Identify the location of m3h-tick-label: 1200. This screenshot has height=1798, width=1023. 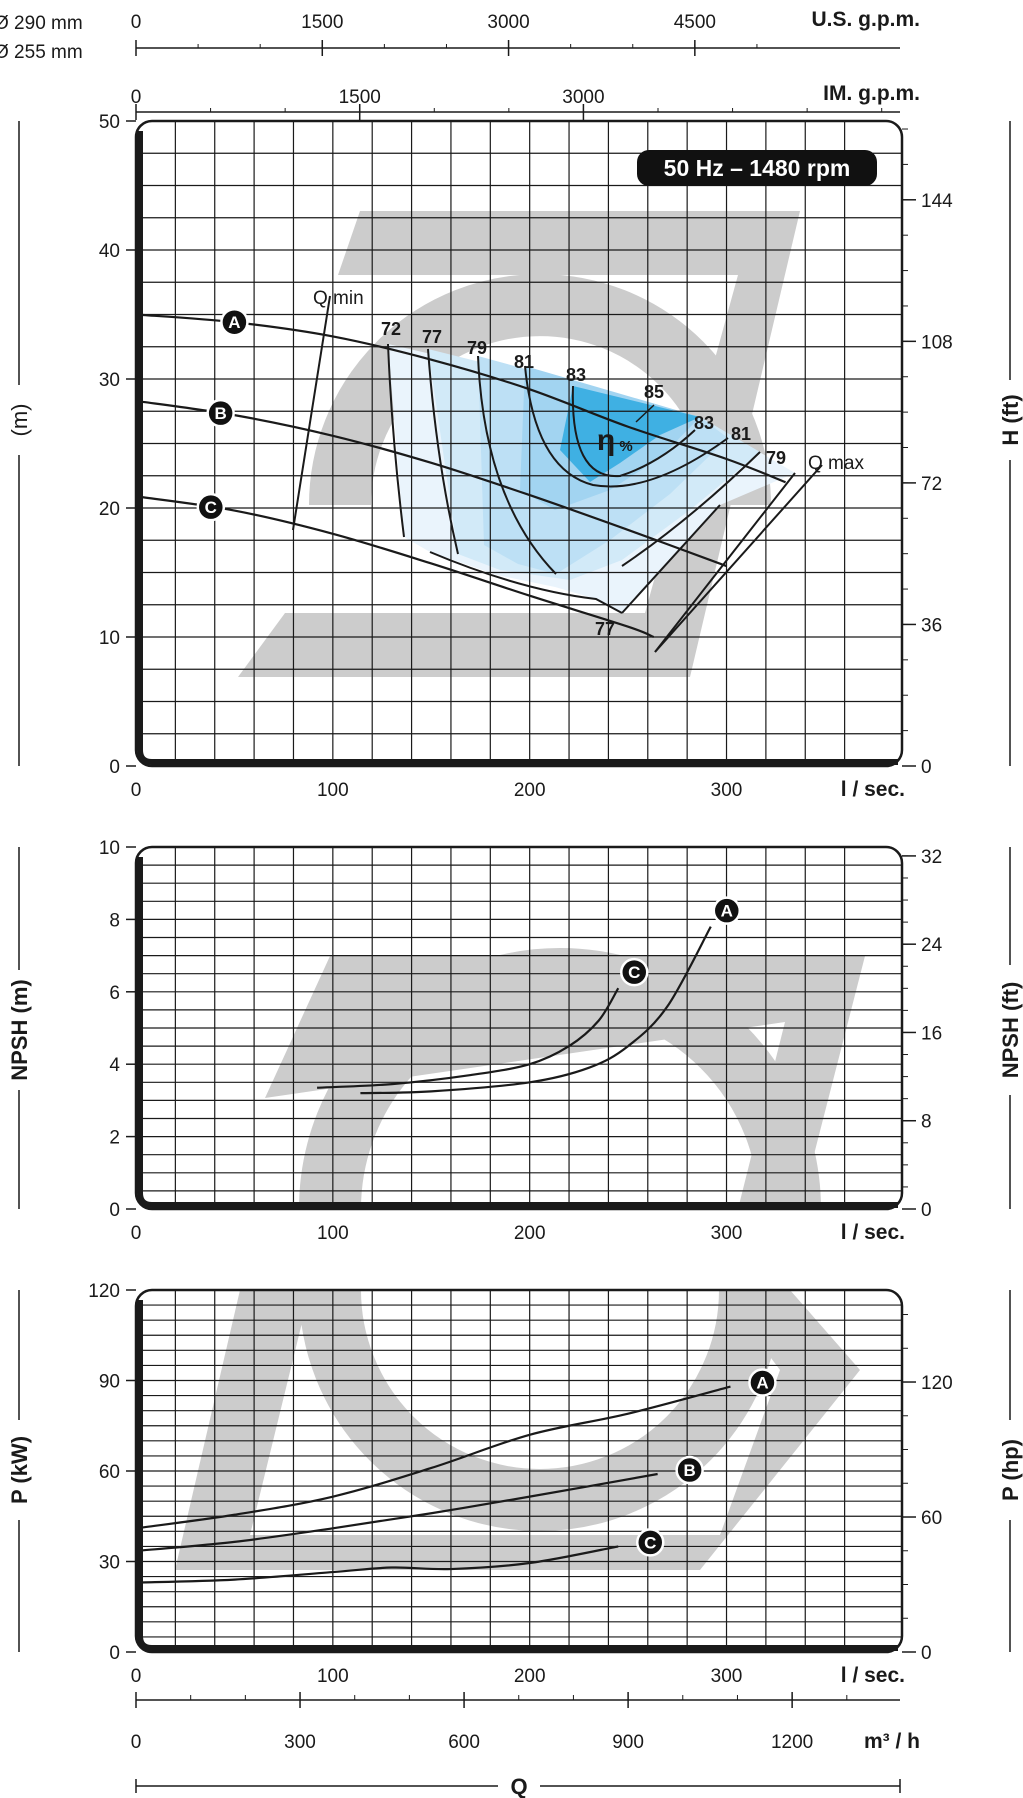
(792, 1742).